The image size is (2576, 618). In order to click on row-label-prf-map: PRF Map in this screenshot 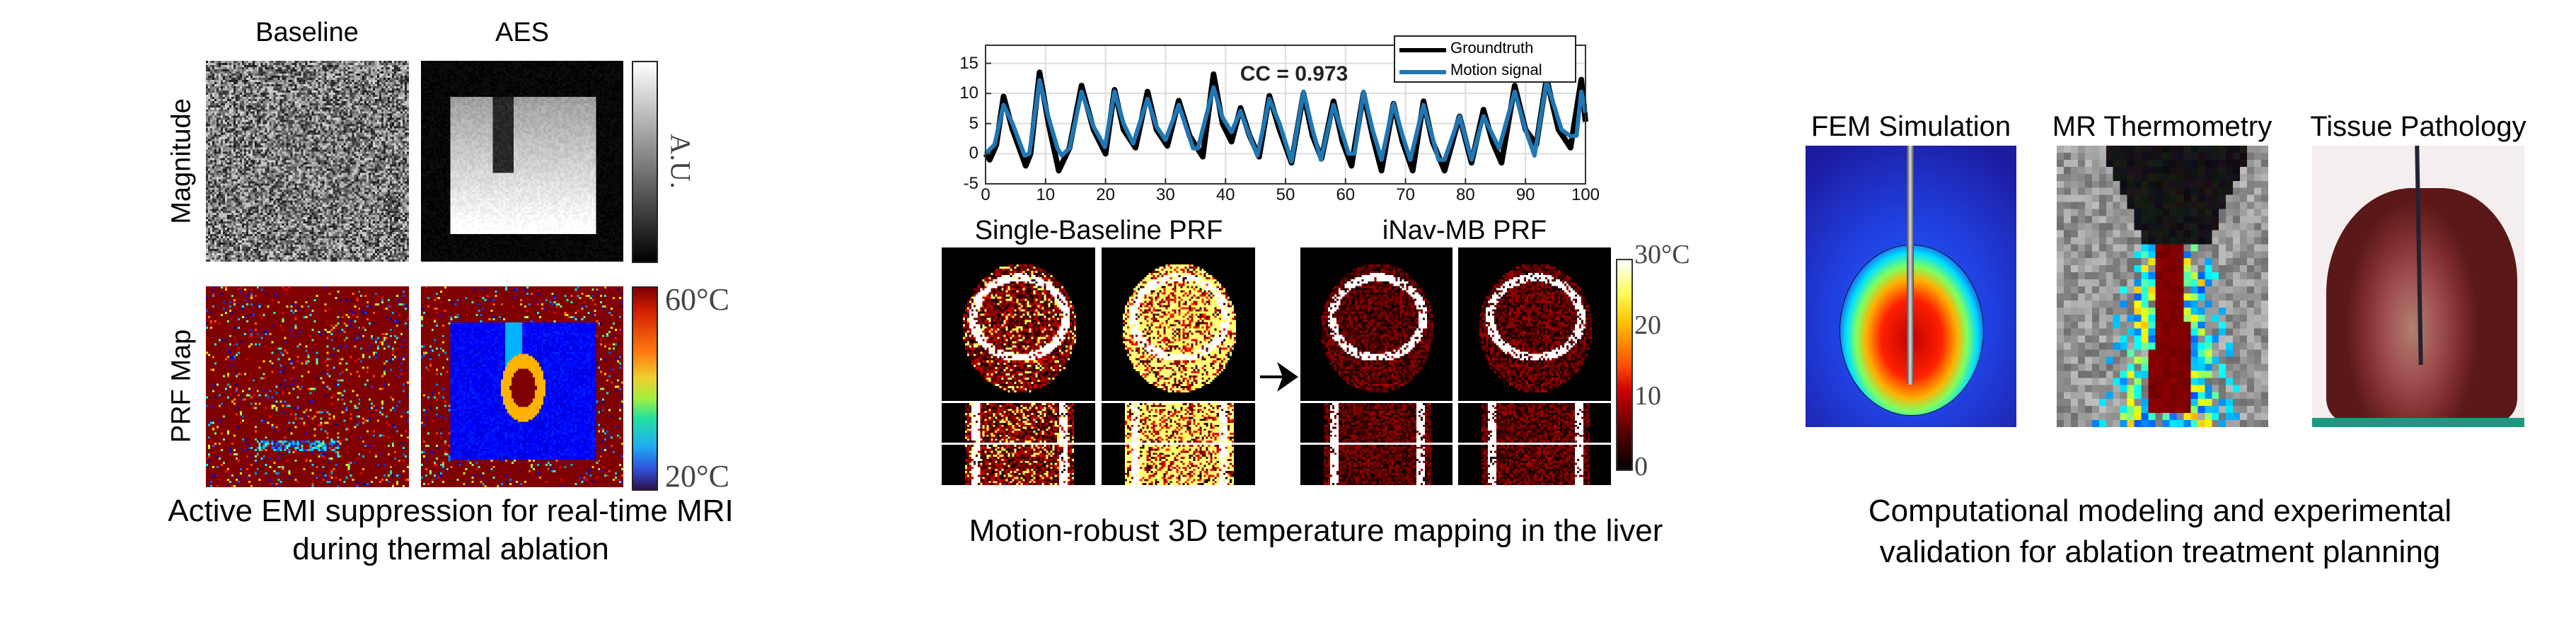, I will do `click(181, 386)`.